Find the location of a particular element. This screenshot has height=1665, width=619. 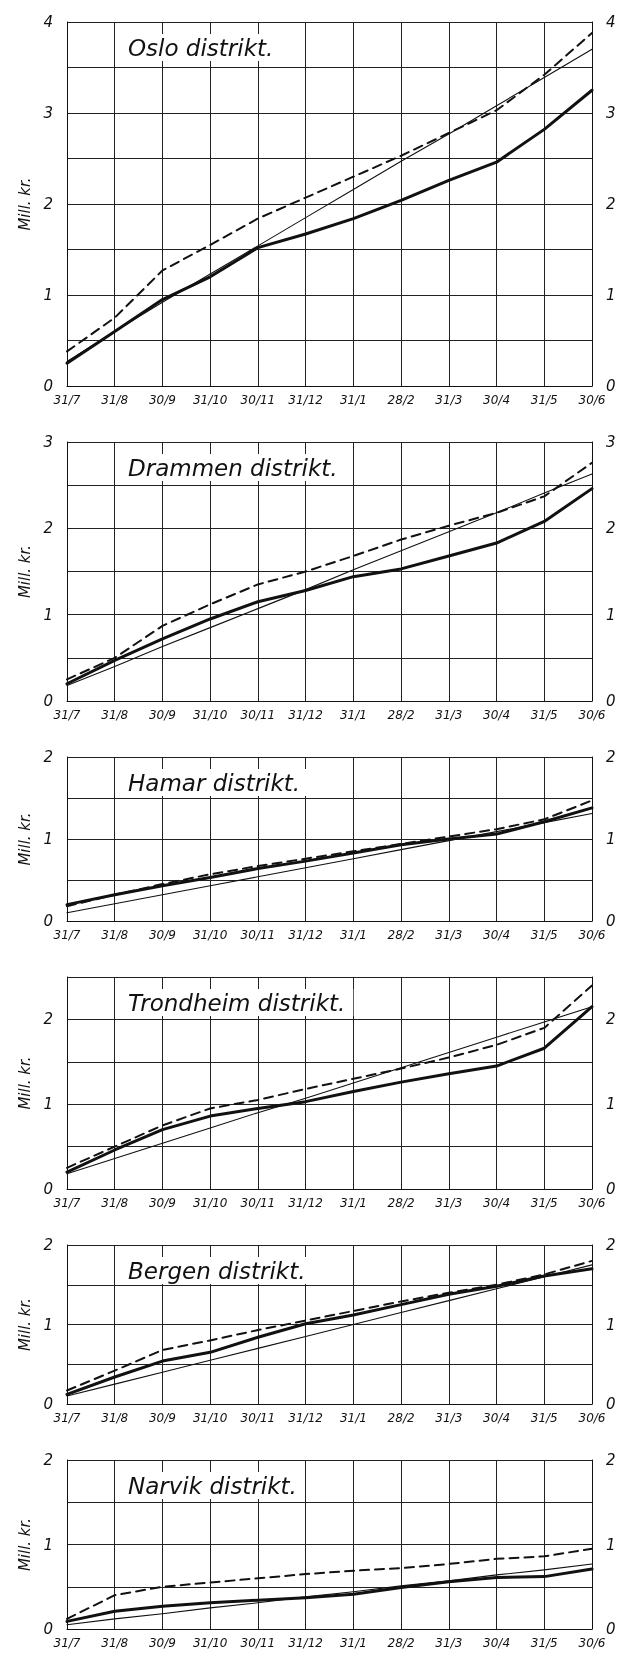

text: Drammen distrikt. is located at coordinates (233, 467).